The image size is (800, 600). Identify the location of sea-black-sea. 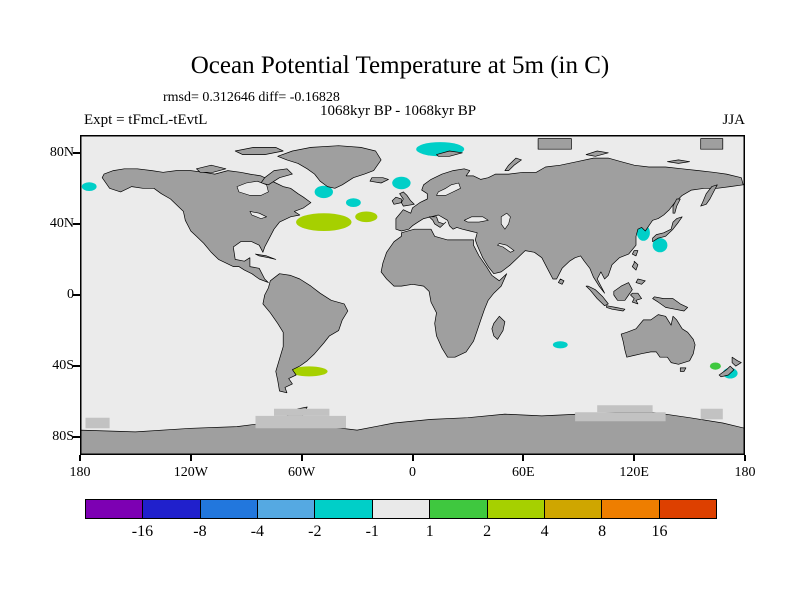
(476, 219).